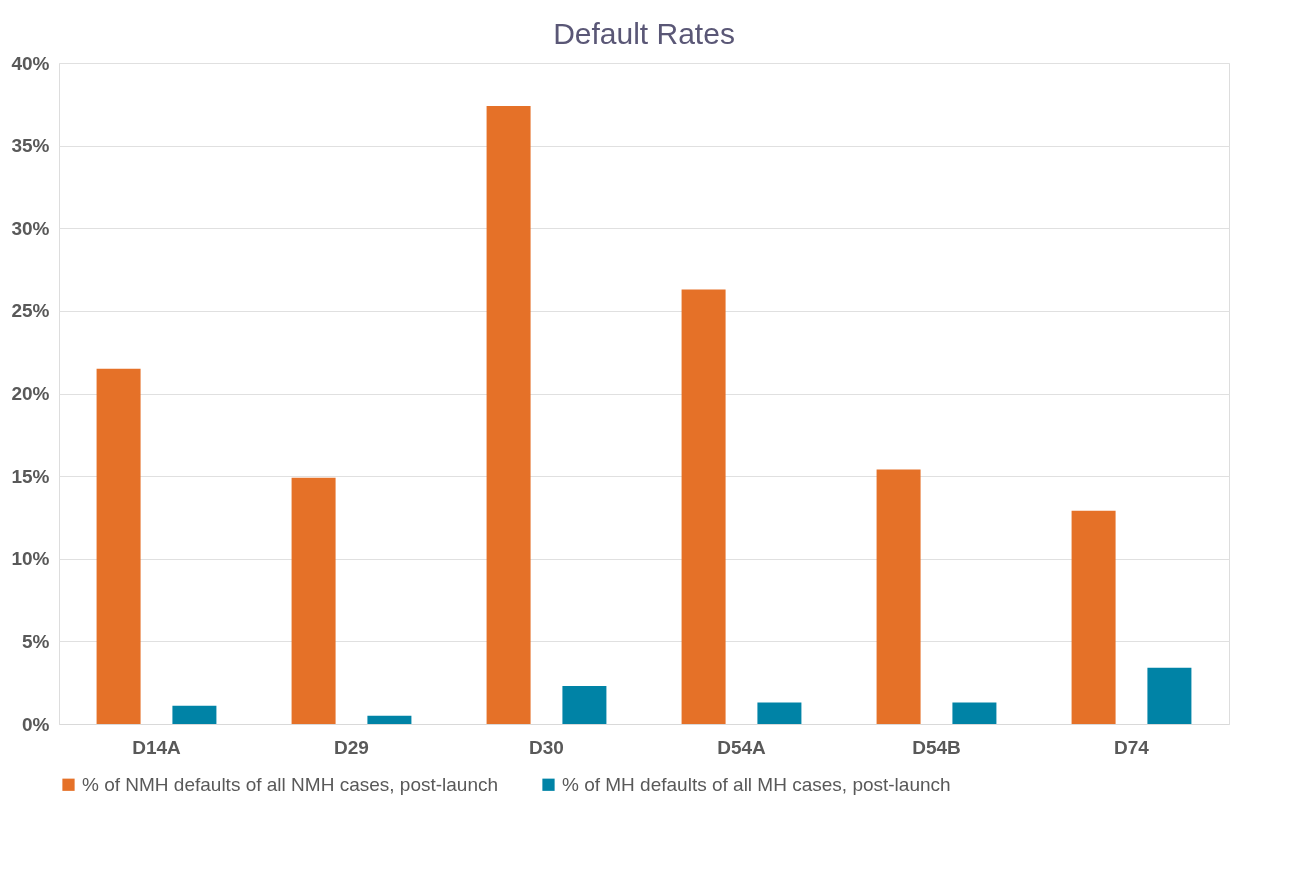 The width and height of the screenshot is (1307, 874). What do you see at coordinates (30, 559) in the screenshot?
I see `y-tick-label: 10%` at bounding box center [30, 559].